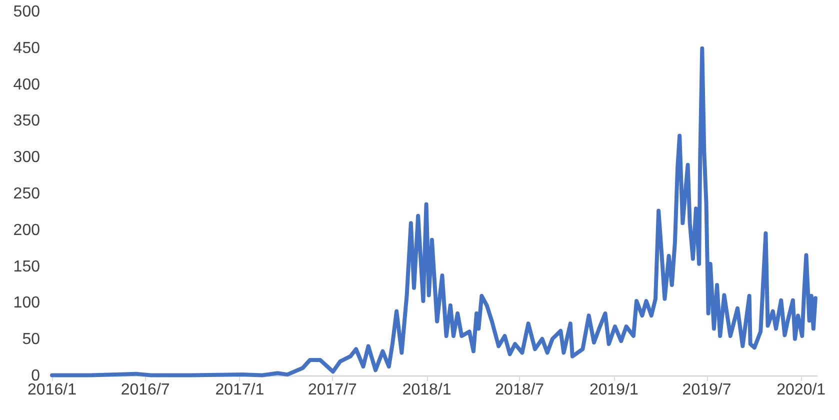 The width and height of the screenshot is (839, 420). Describe the element at coordinates (35, 376) in the screenshot. I see `y-tick-label: 0` at that location.